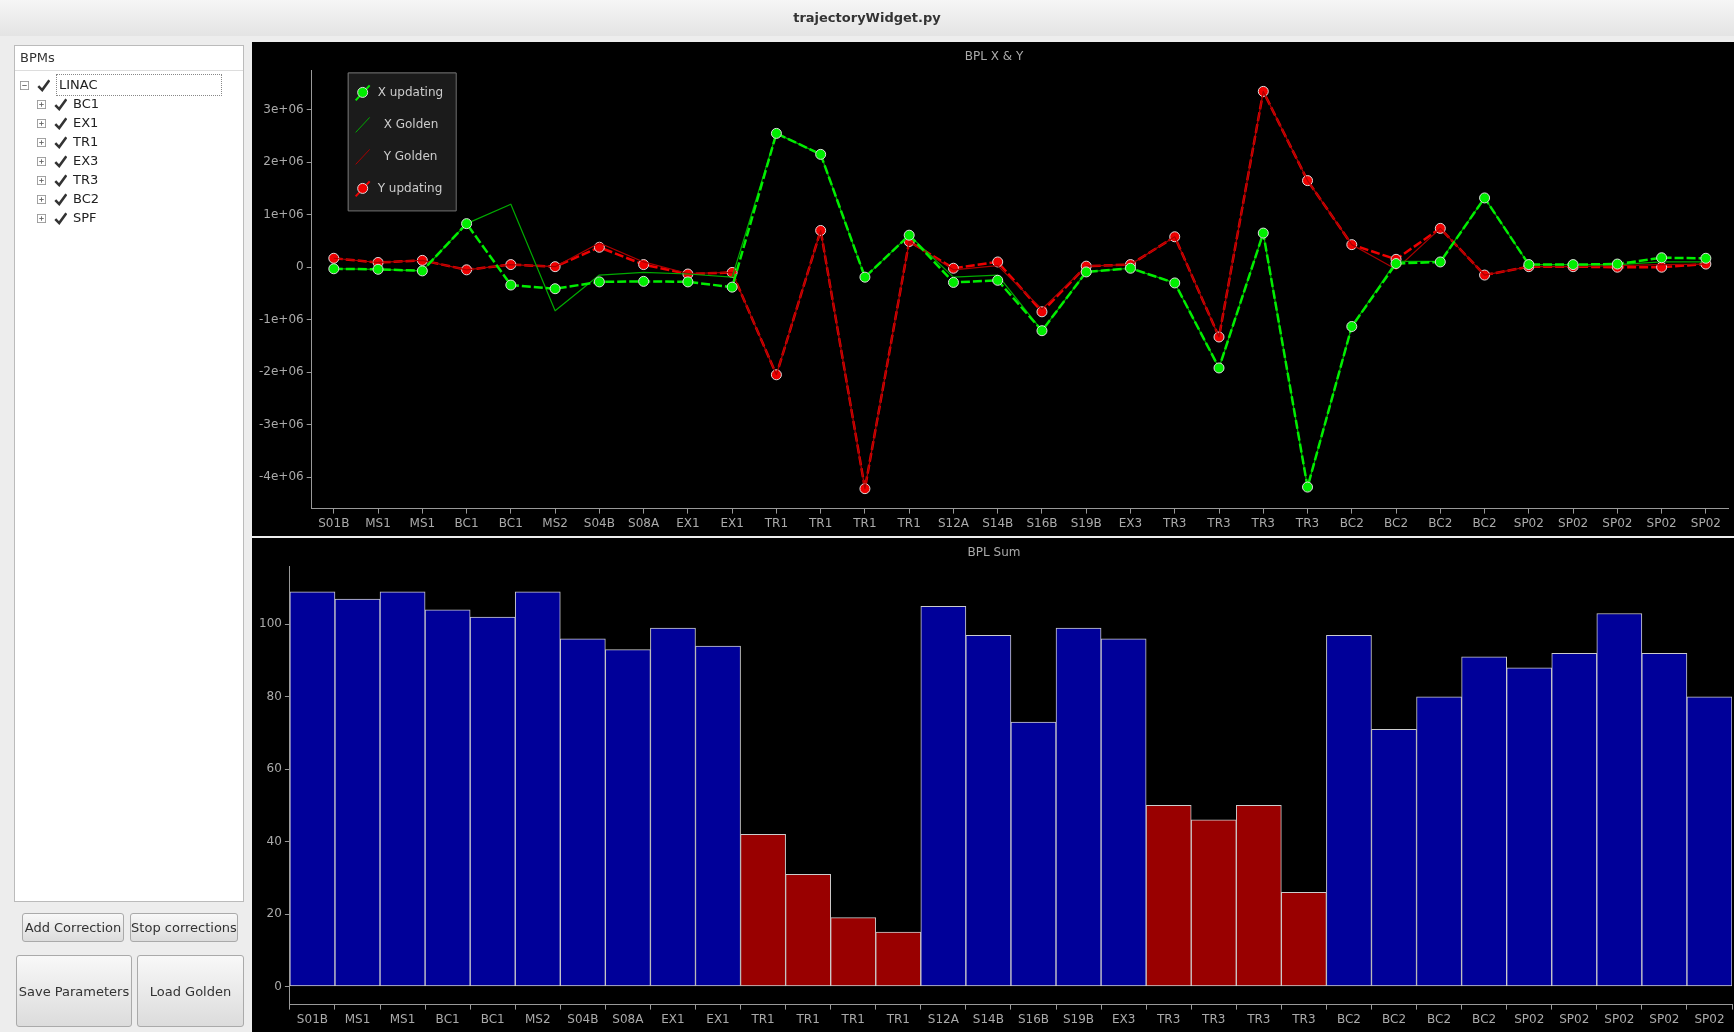 This screenshot has width=1734, height=1032. What do you see at coordinates (86, 180) in the screenshot?
I see `text: TR3` at bounding box center [86, 180].